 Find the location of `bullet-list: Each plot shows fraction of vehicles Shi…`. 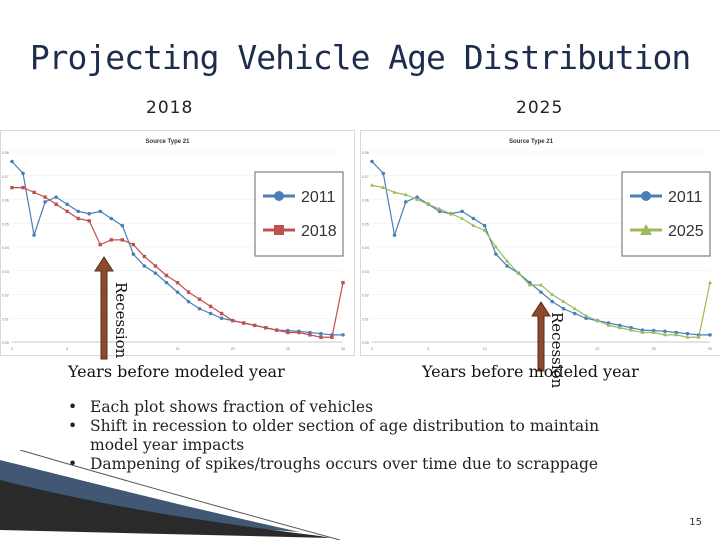

bullet-list: Each plot shows fraction of vehicles Shi… is located at coordinates (348, 436).